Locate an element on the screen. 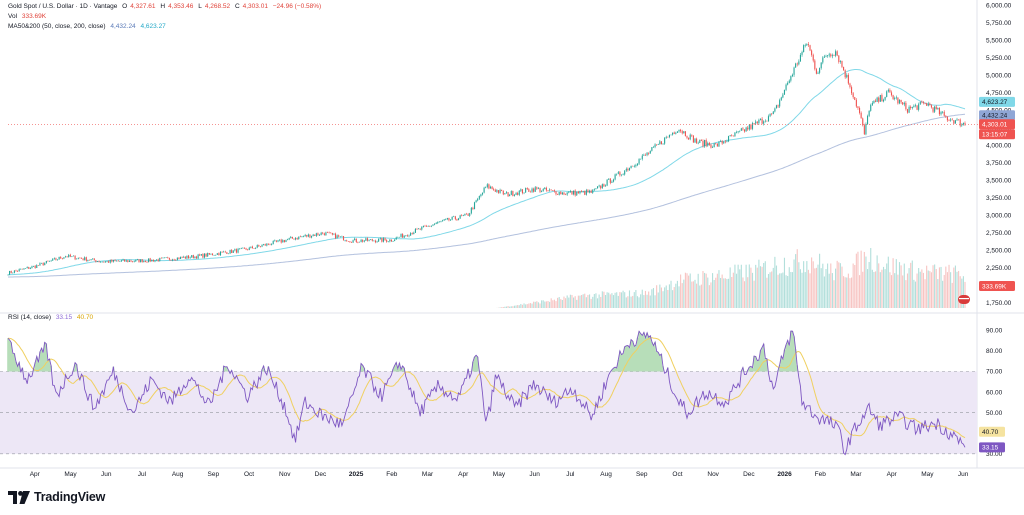 Image resolution: width=1024 pixels, height=515 pixels. vol-label: Vol is located at coordinates (13, 16).